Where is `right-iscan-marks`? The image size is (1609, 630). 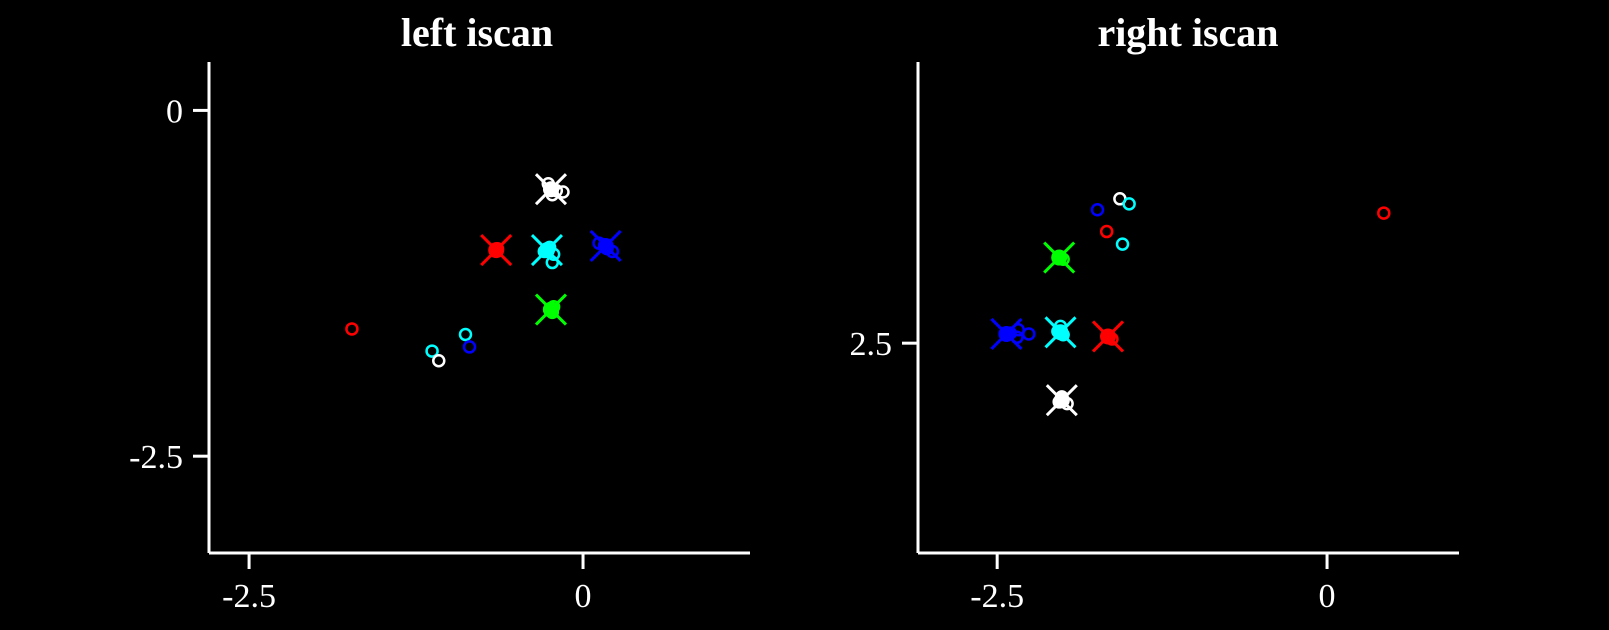 right-iscan-marks is located at coordinates (1190, 304).